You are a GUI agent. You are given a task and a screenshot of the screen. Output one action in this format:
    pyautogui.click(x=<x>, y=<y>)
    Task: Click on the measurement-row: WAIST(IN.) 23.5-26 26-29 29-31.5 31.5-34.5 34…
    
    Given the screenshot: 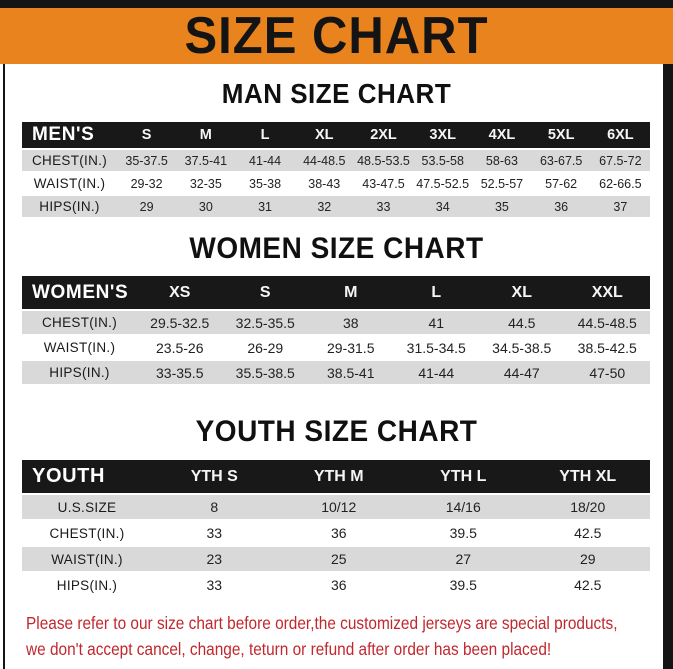 What is the action you would take?
    pyautogui.click(x=336, y=347)
    